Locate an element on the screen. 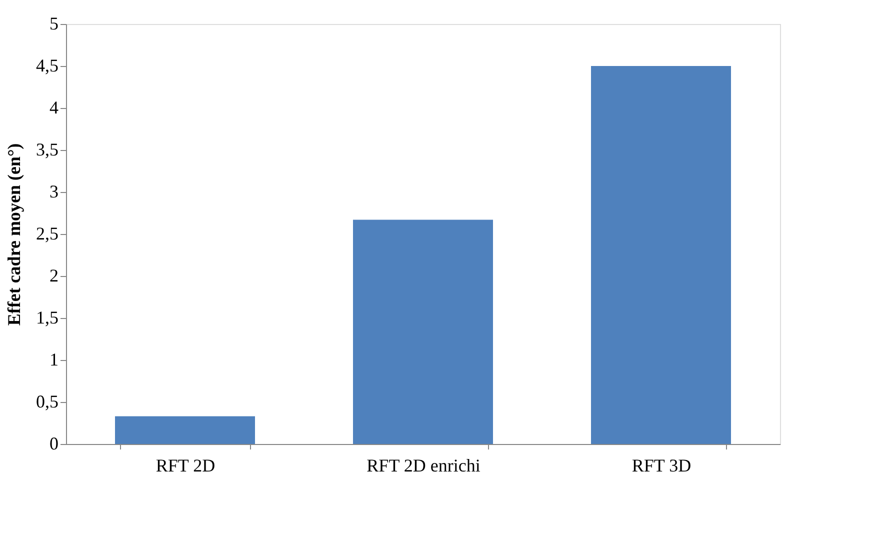  y-tick-label: 2,5 is located at coordinates (47, 234).